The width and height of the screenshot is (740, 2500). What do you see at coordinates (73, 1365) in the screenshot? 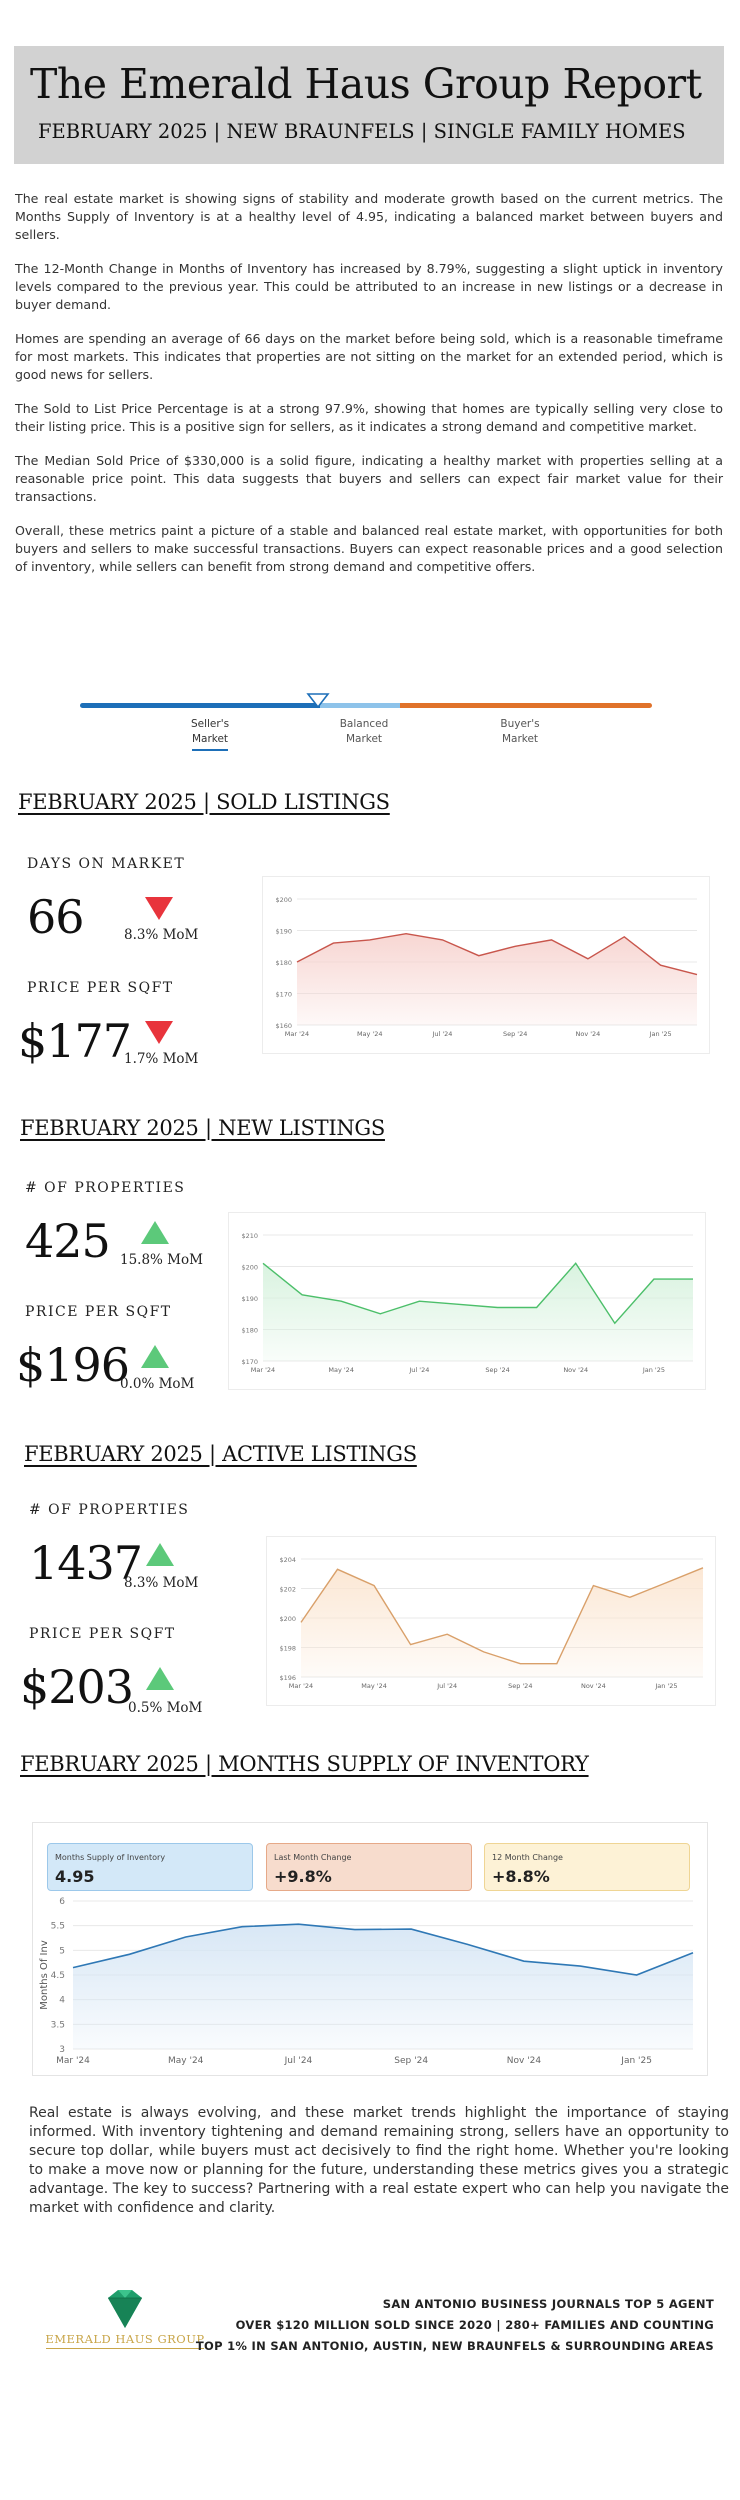
I see `metric-value: $196` at bounding box center [73, 1365].